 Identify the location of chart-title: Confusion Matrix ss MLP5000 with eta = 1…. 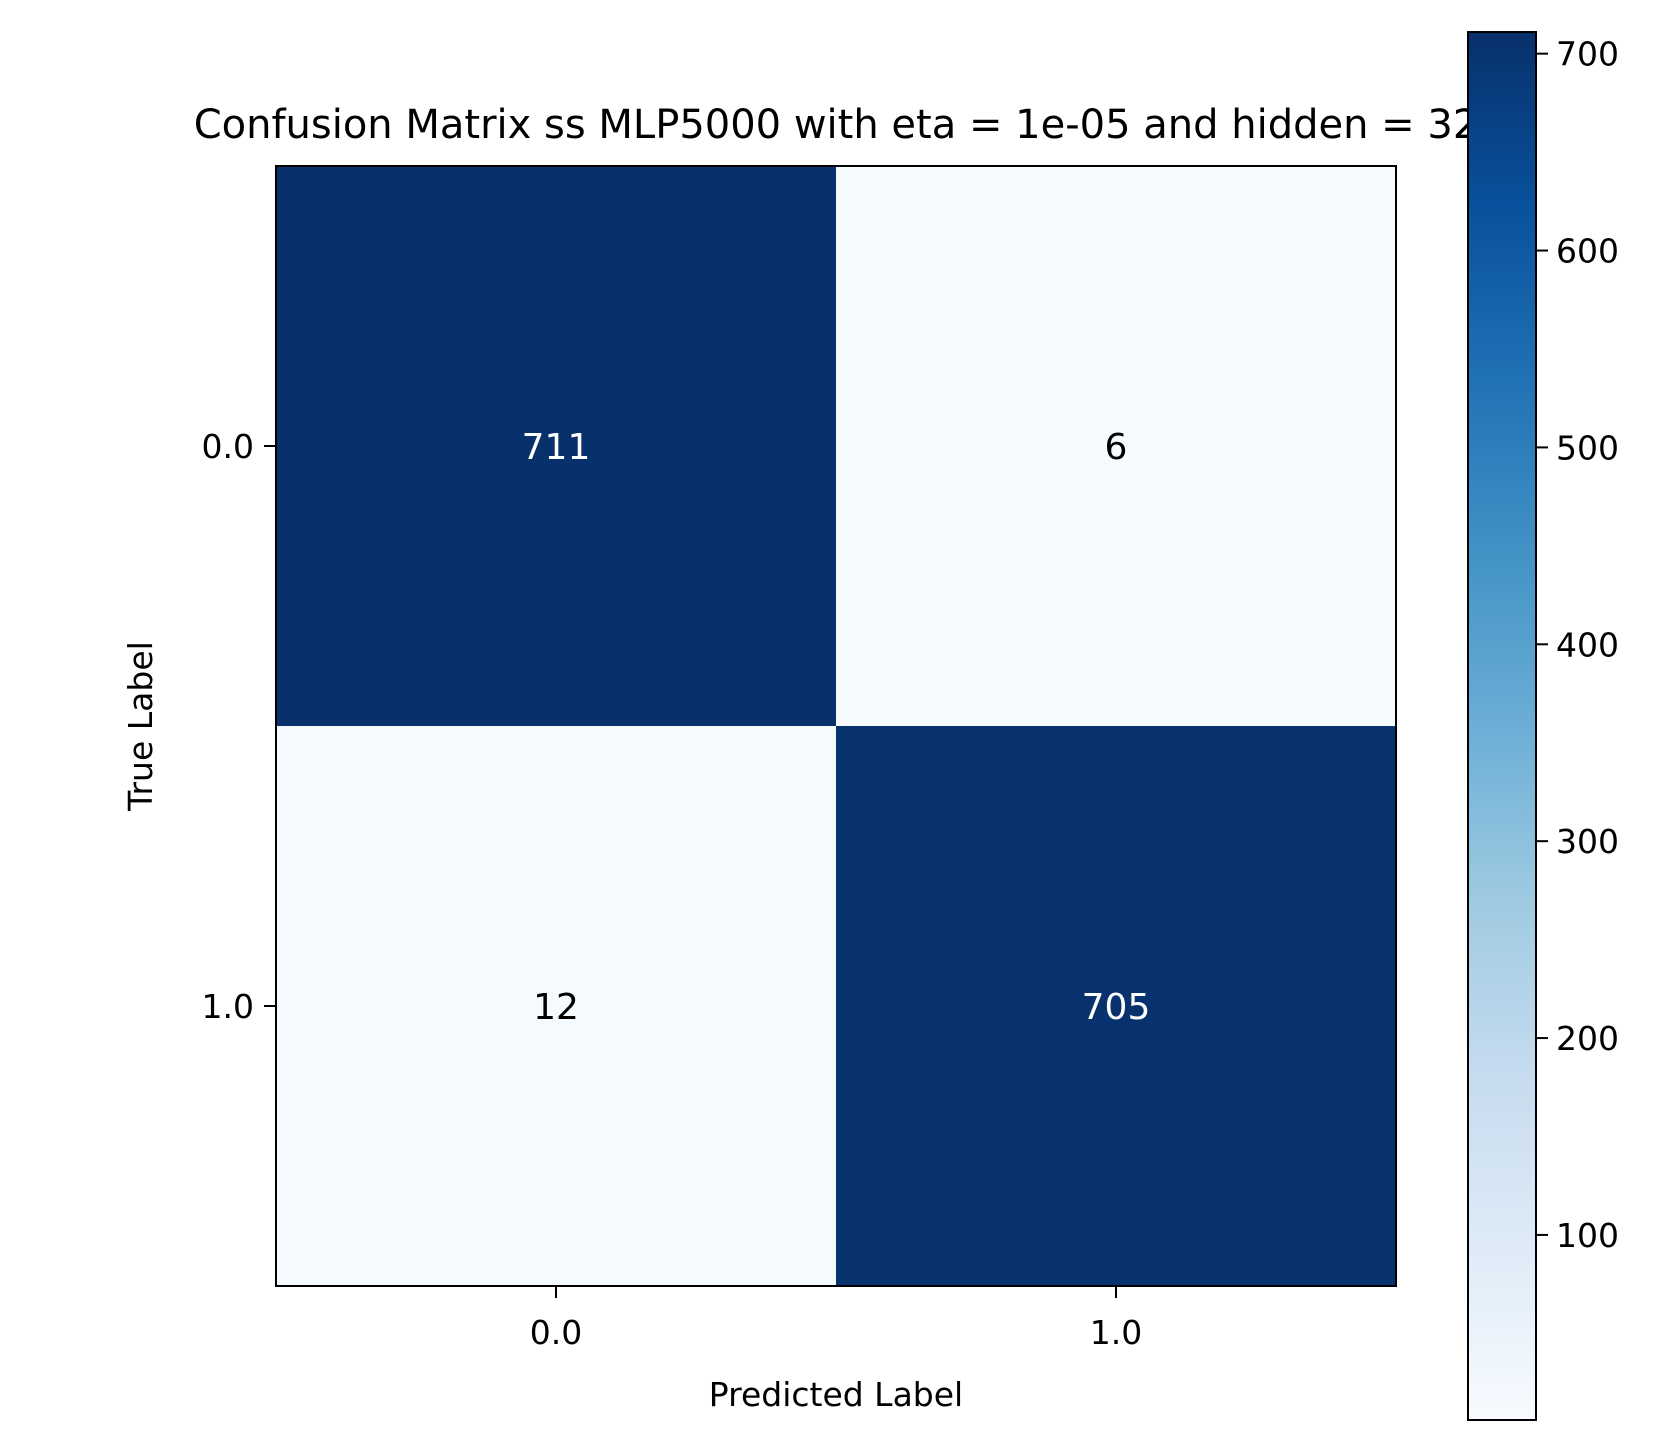
(836, 125).